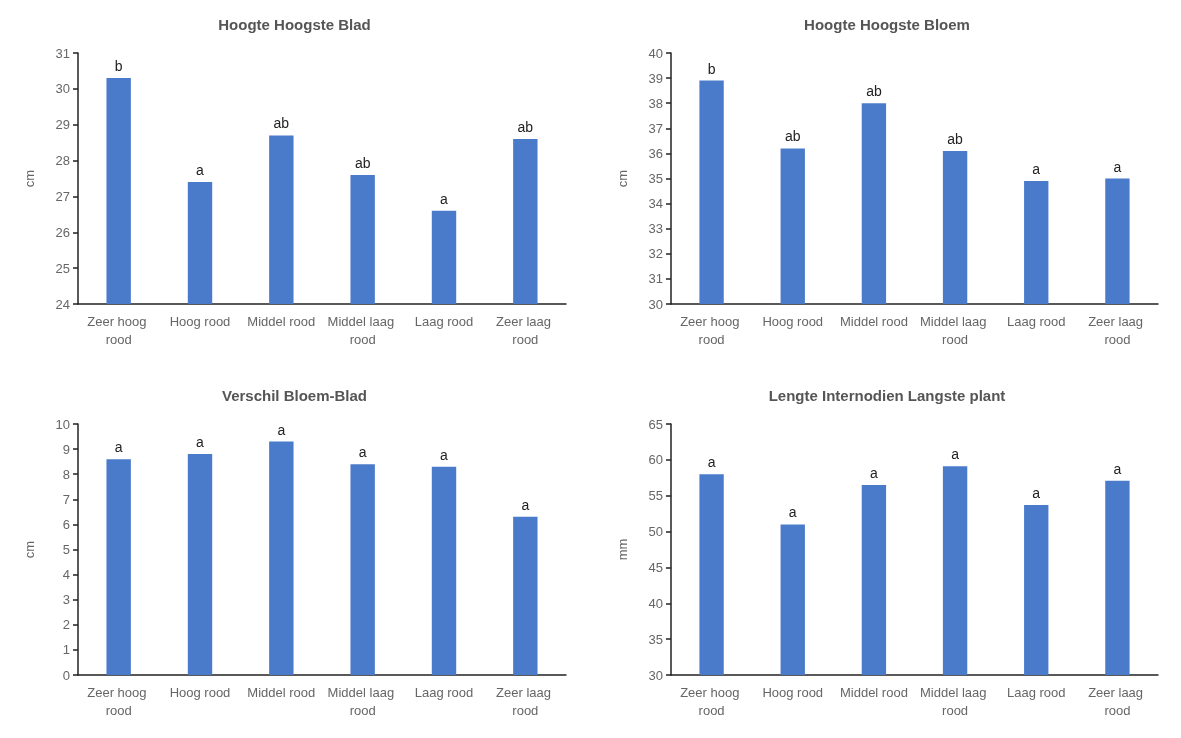 The height and width of the screenshot is (738, 1181). I want to click on y-tick-label: 7, so click(66, 499).